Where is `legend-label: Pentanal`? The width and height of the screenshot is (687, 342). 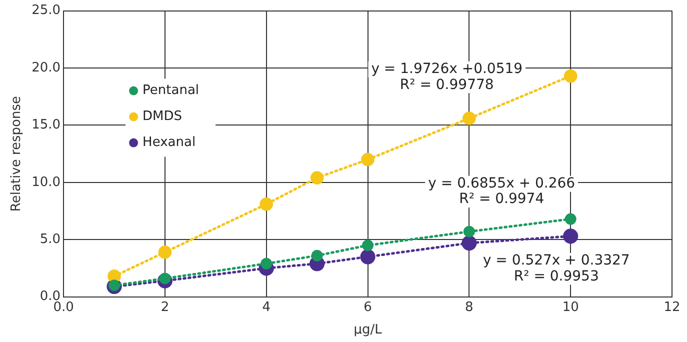 legend-label: Pentanal is located at coordinates (171, 90).